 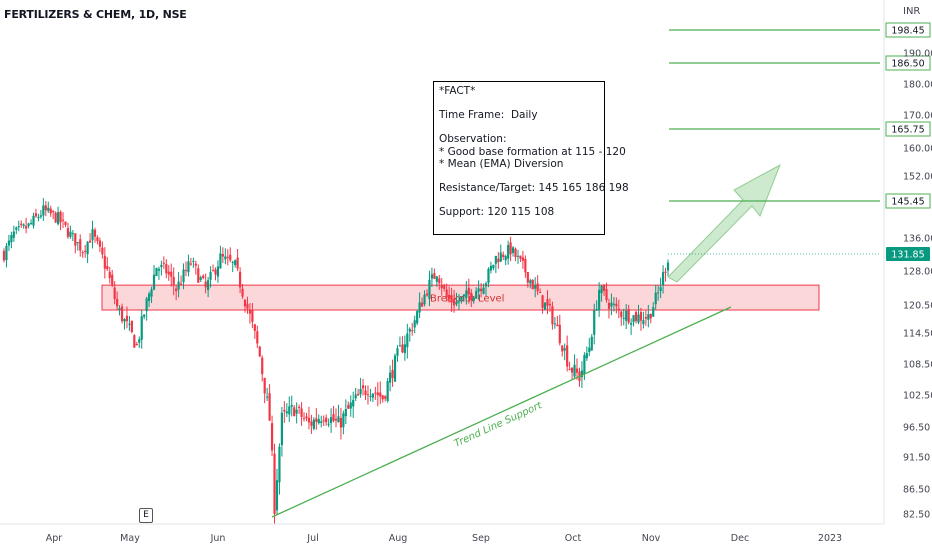 What do you see at coordinates (651, 538) in the screenshot?
I see `x-tick-label: Nov` at bounding box center [651, 538].